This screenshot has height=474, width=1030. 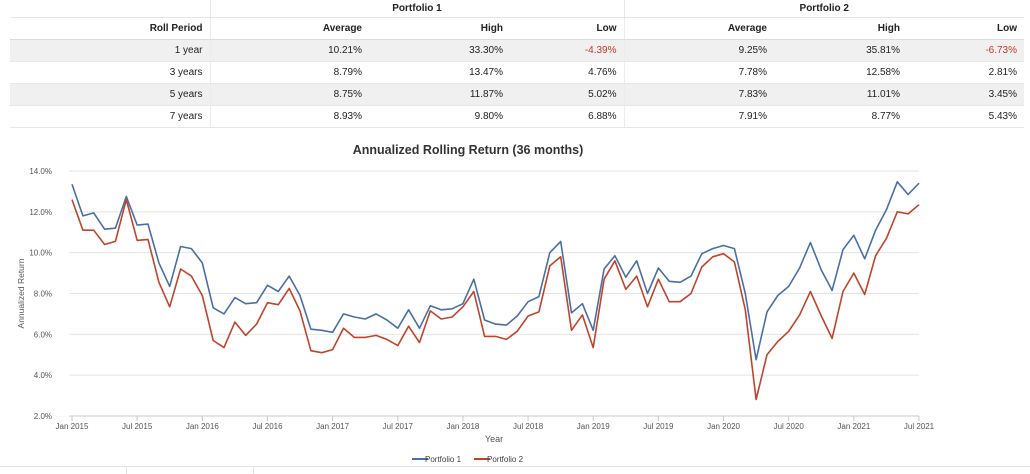 What do you see at coordinates (439, 116) in the screenshot?
I see `p1-high-cell: 9.80%` at bounding box center [439, 116].